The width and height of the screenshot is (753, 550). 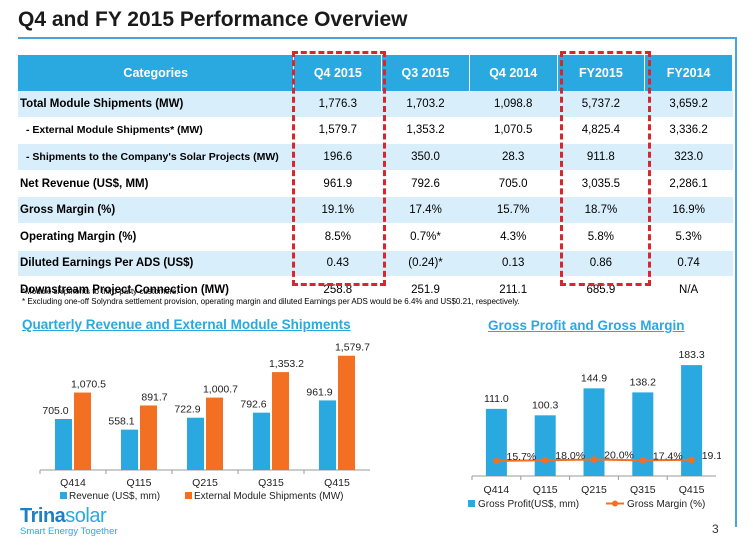 What do you see at coordinates (63, 495) in the screenshot?
I see `legend-swatch-revenue` at bounding box center [63, 495].